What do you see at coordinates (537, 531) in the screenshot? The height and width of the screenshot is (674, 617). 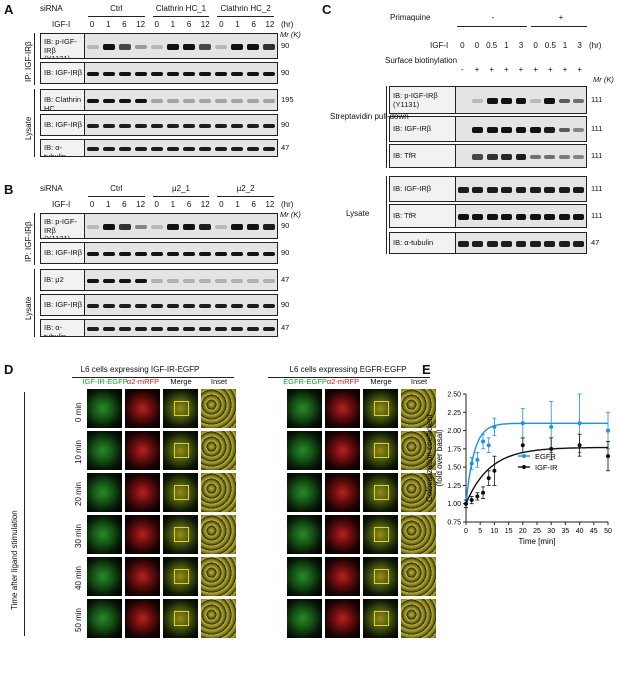 I see `x-tick-label: 25` at bounding box center [537, 531].